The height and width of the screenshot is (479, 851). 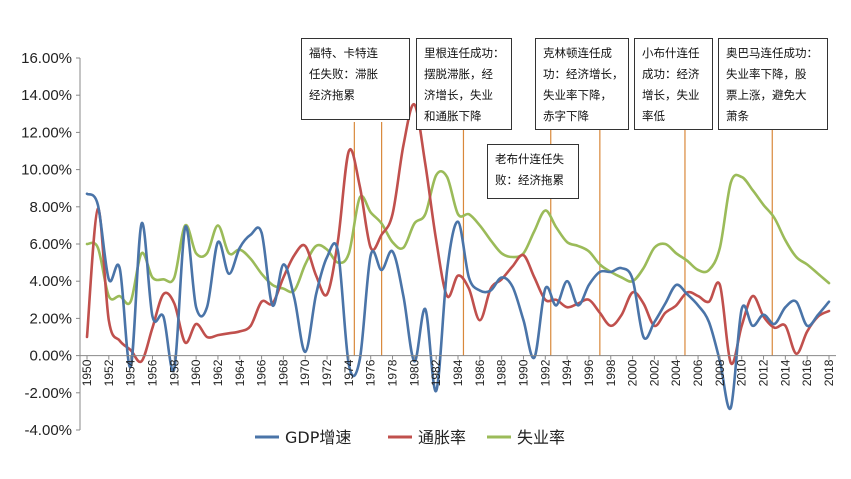 I want to click on y-tick-label: -2.00%, so click(x=48, y=393).